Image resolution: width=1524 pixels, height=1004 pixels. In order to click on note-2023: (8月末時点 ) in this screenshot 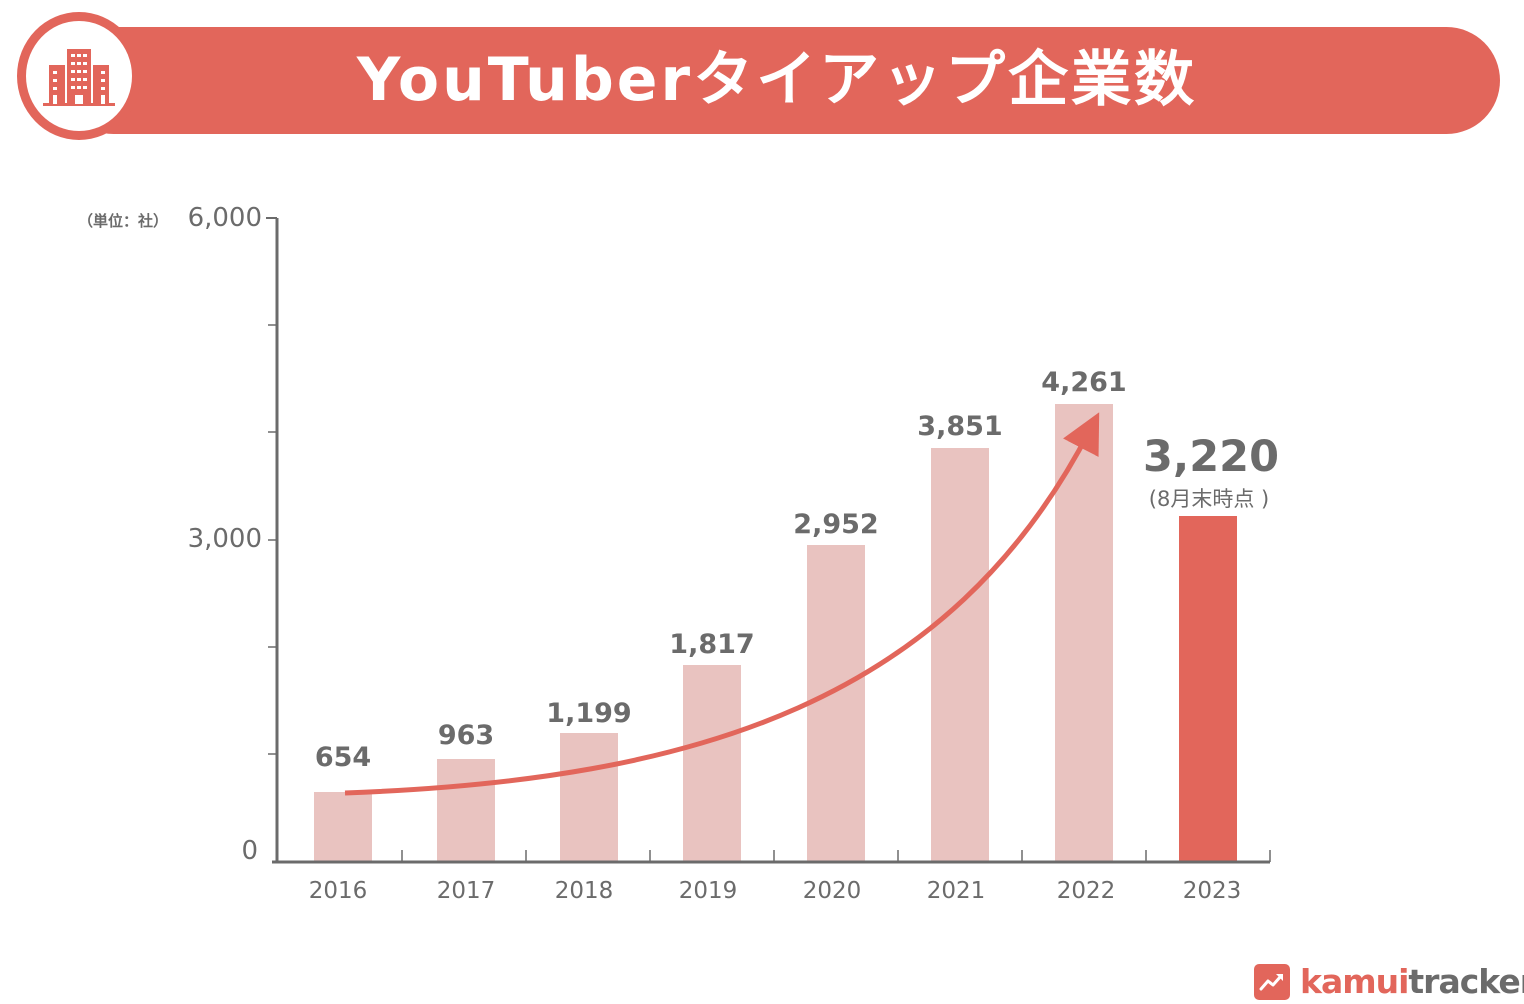, I will do `click(1209, 499)`.